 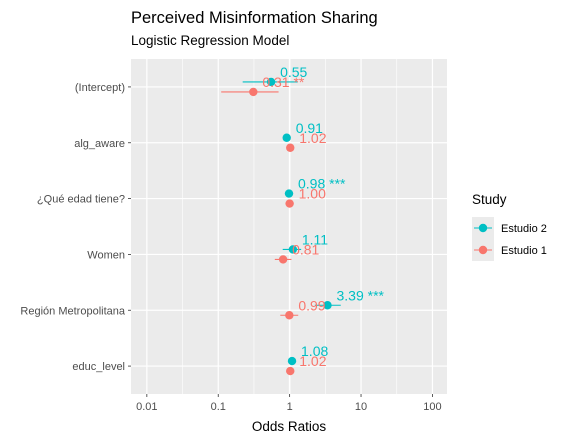 What do you see at coordinates (254, 18) in the screenshot?
I see `chart-title: Perceived Misinformation Sharing` at bounding box center [254, 18].